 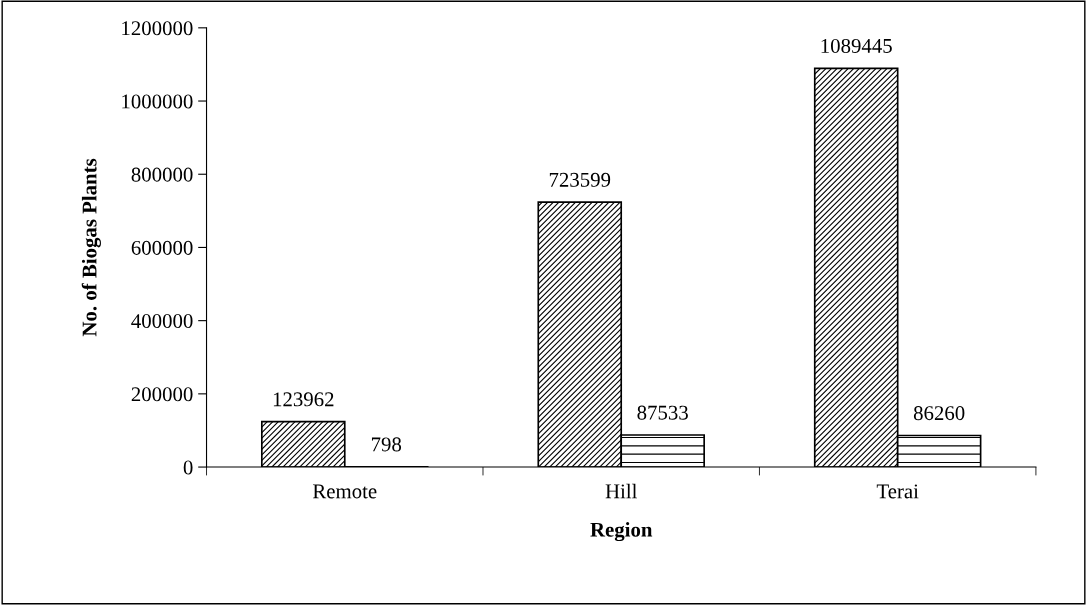 What do you see at coordinates (162, 174) in the screenshot?
I see `y-tick-label: 800000` at bounding box center [162, 174].